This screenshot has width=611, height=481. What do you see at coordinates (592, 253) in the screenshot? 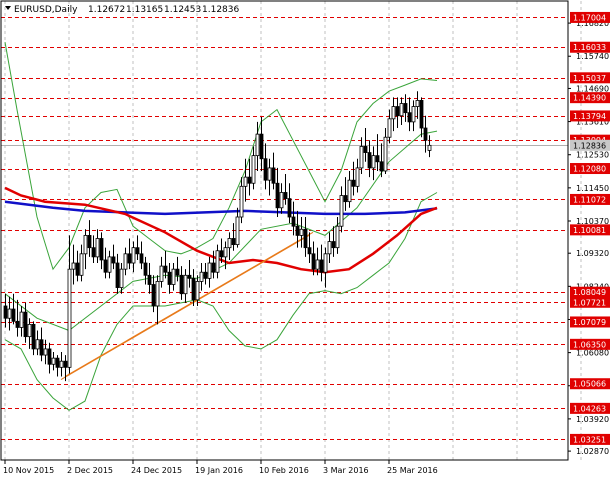
I see `price-tick-label: 1.09320` at bounding box center [592, 253].